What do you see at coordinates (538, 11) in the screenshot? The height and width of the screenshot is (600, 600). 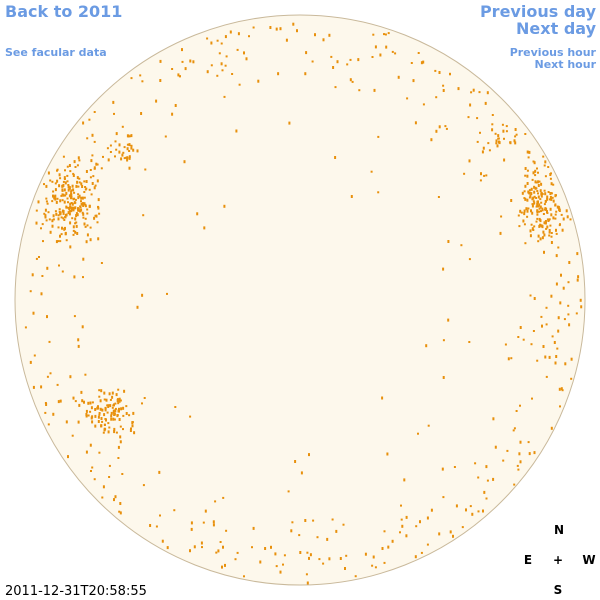 I see `previous-day-link: Previous day` at bounding box center [538, 11].